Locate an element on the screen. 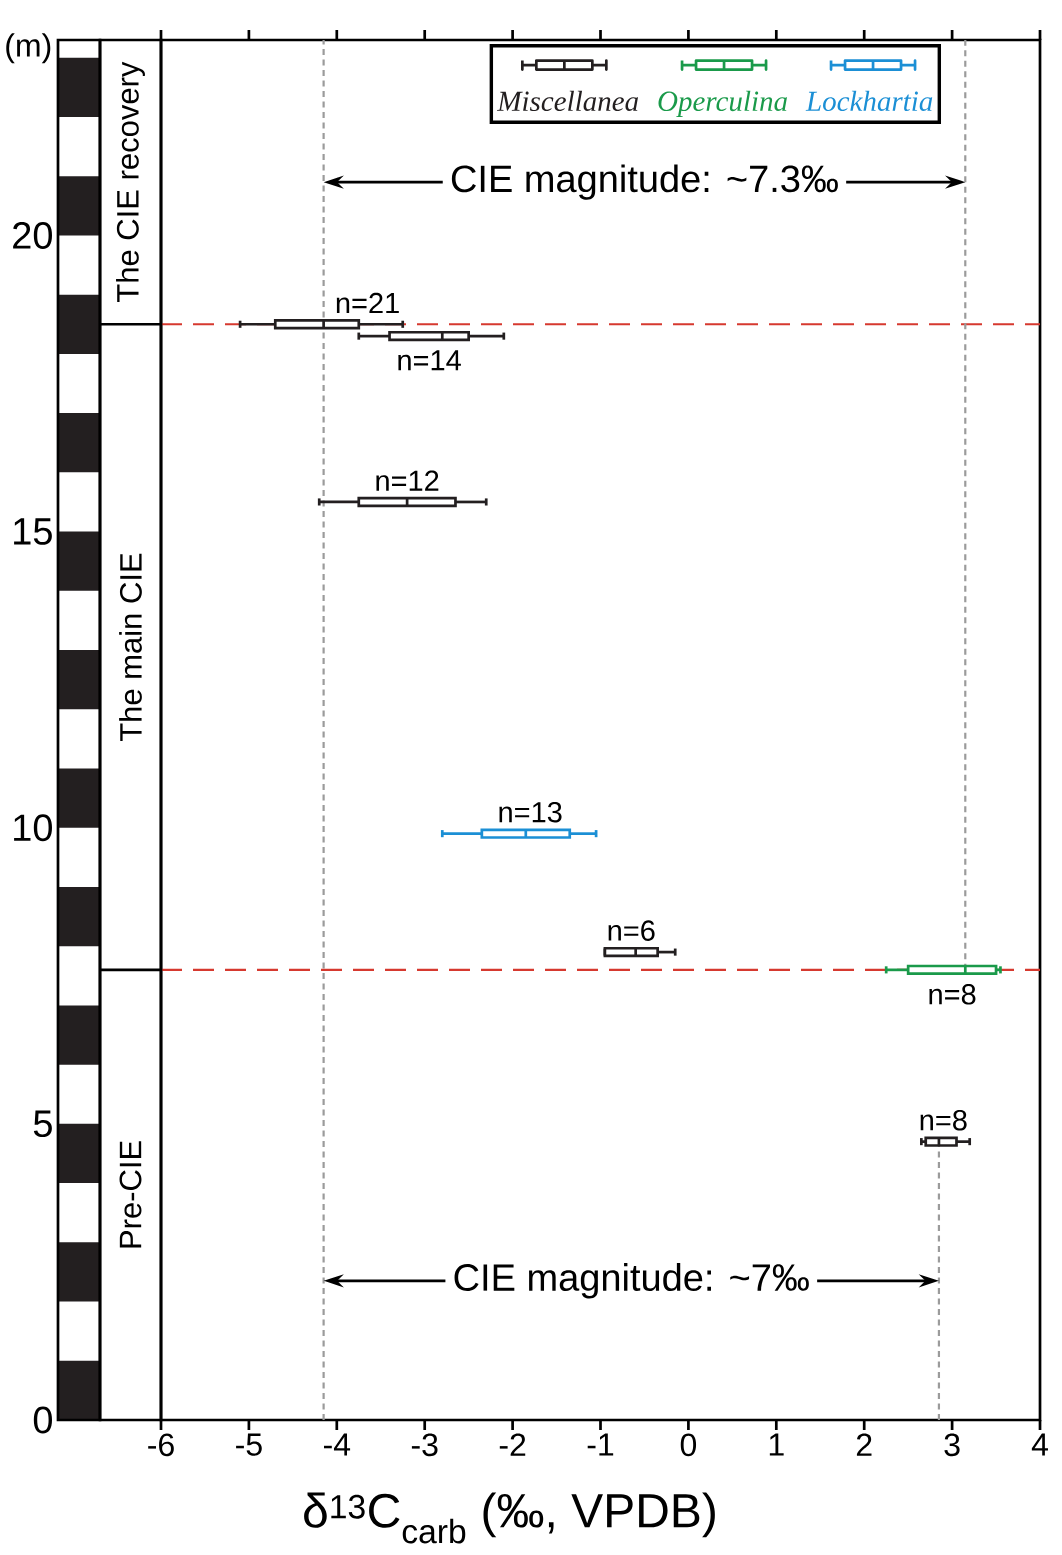 This screenshot has width=1062, height=1555. x-tick-label: -3 is located at coordinates (424, 1445).